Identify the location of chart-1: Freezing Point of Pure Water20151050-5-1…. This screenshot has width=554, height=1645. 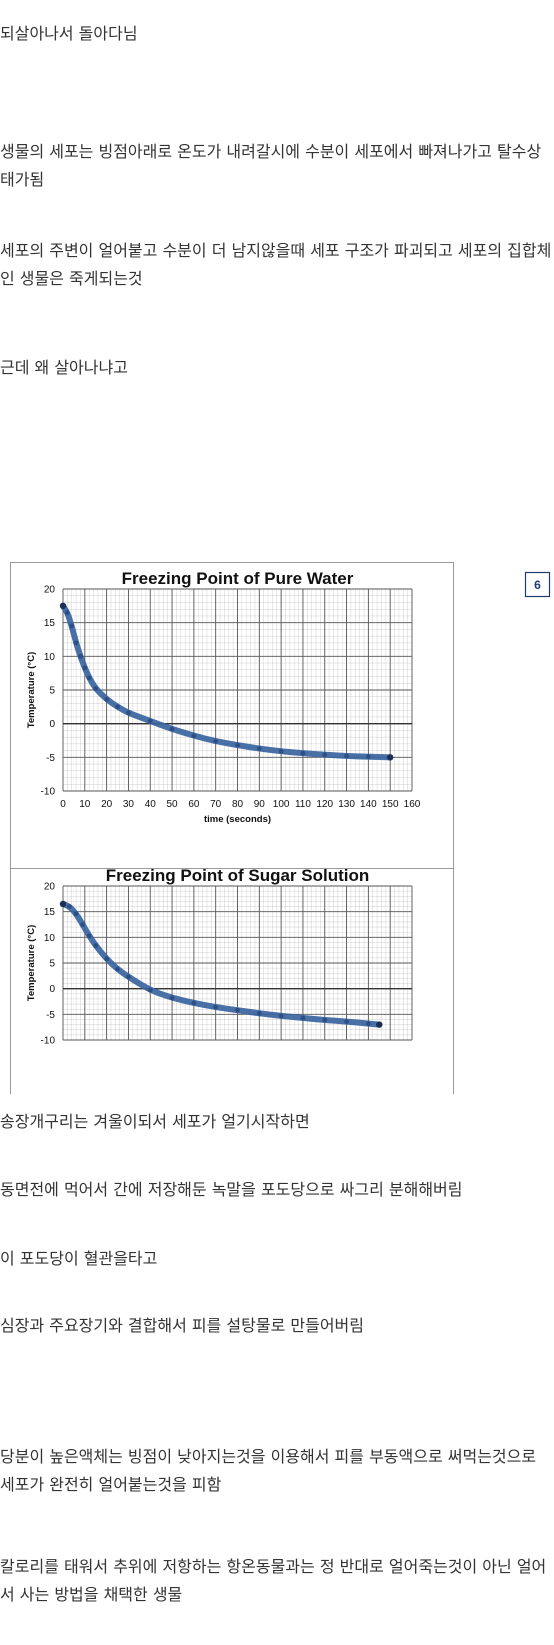
(223, 697).